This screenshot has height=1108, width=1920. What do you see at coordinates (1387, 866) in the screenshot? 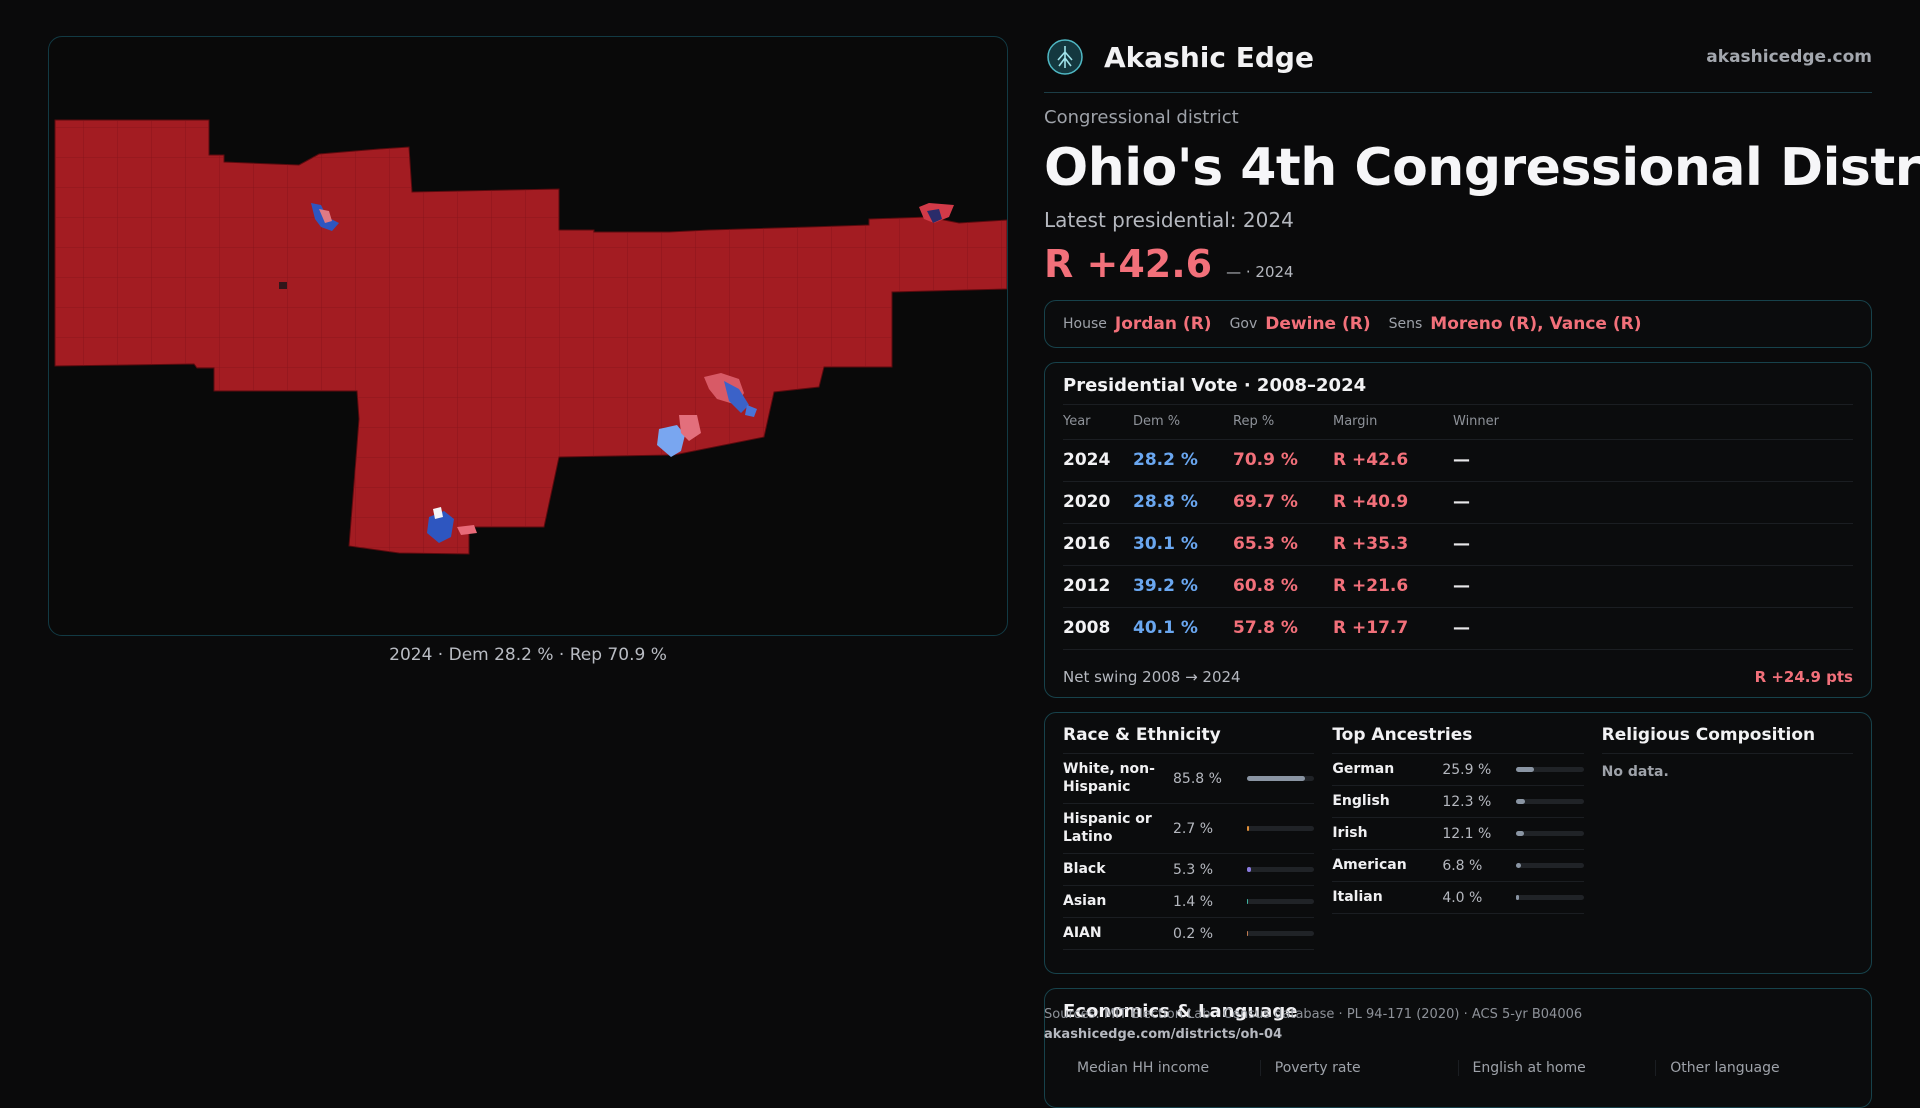
I see `ancestry-label: American` at bounding box center [1387, 866].